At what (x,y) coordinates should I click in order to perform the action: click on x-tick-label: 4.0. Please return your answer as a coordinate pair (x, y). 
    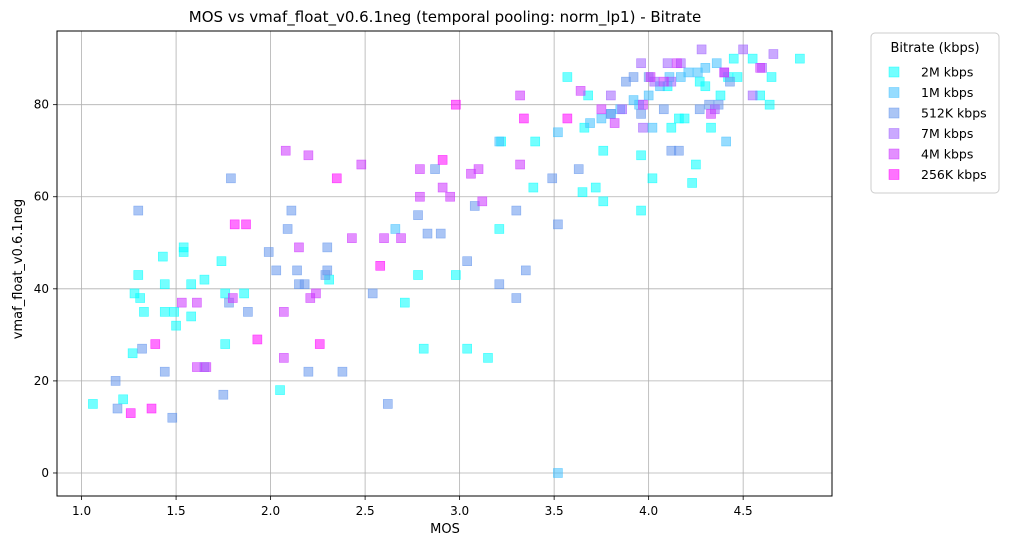
    Looking at the image, I should click on (648, 511).